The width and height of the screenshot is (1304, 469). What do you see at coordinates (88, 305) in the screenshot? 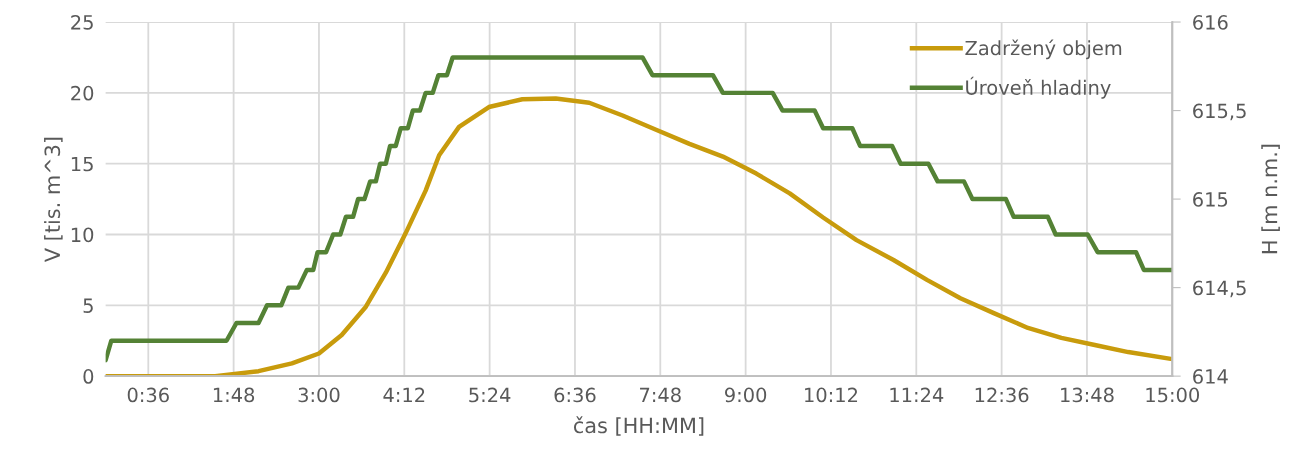
I see `y-tick-label: 5` at bounding box center [88, 305].